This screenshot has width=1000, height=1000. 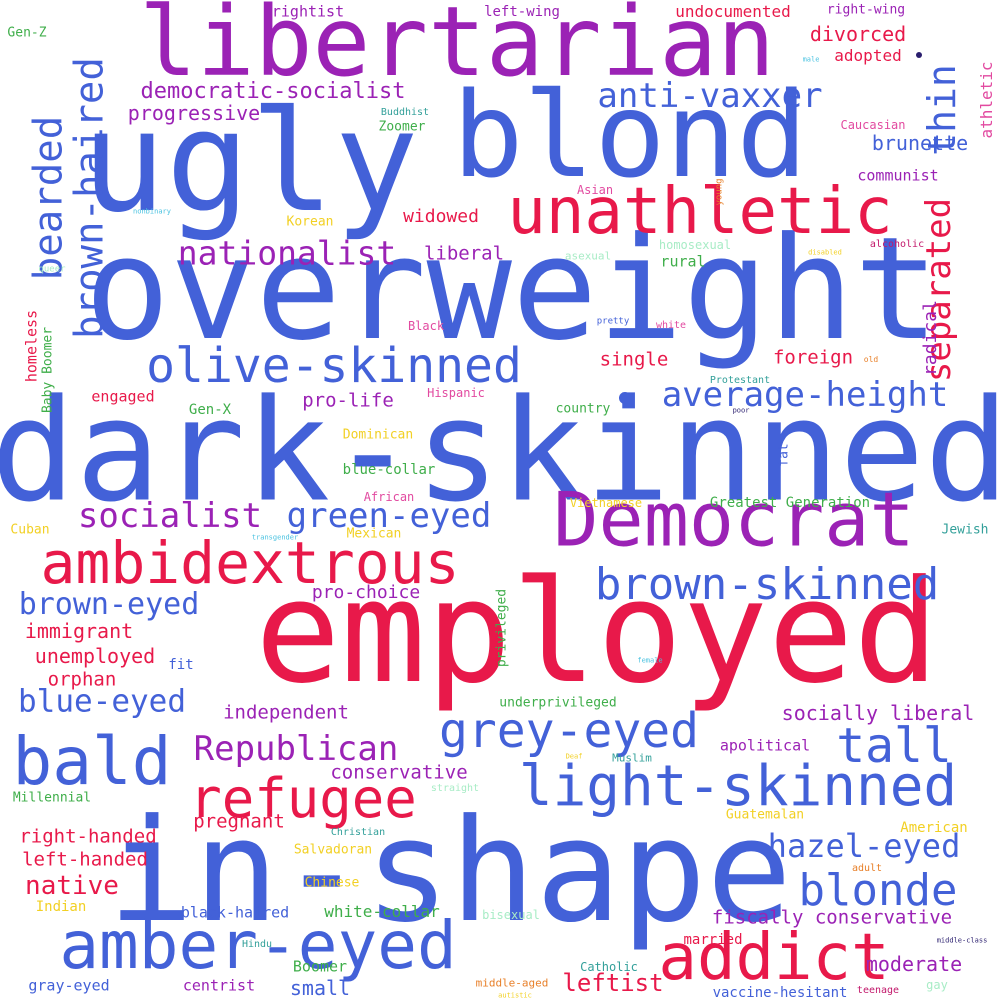 I want to click on word-buddhist: Buddhist, so click(x=405, y=112).